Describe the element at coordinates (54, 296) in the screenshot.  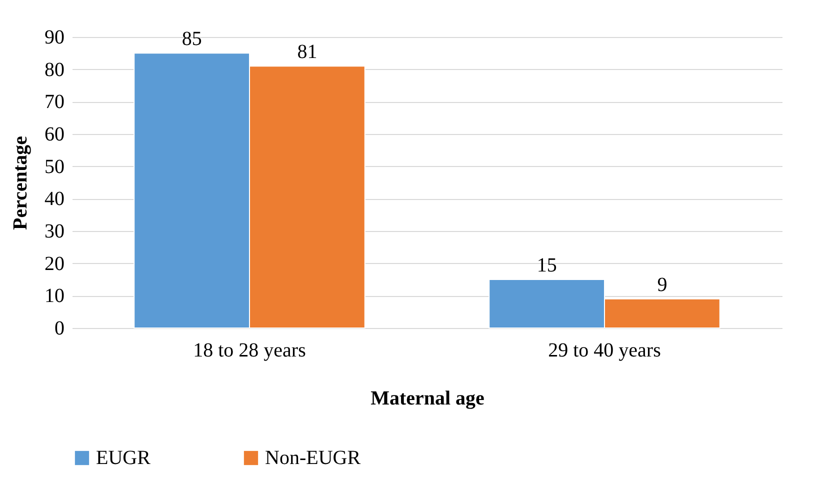
I see `y-tick-label: 10` at that location.